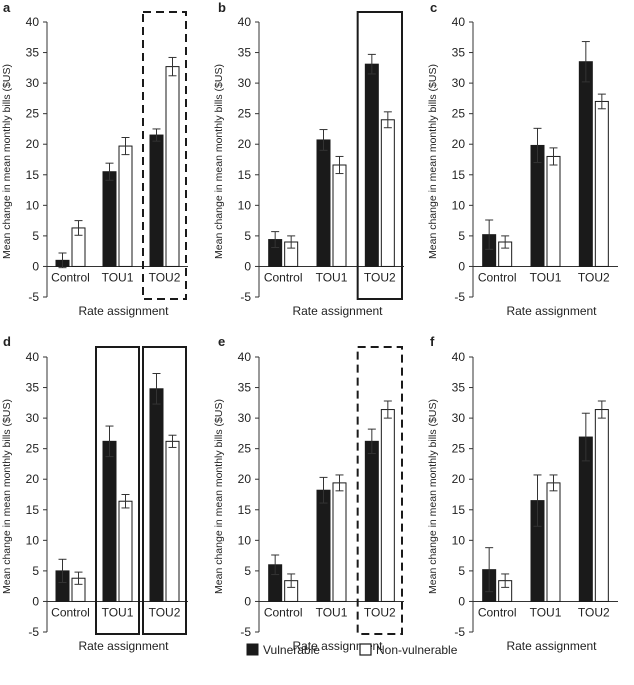  What do you see at coordinates (433, 161) in the screenshot?
I see `y-axis-label-c: Mean change in mean monthly bills ($US)` at bounding box center [433, 161].